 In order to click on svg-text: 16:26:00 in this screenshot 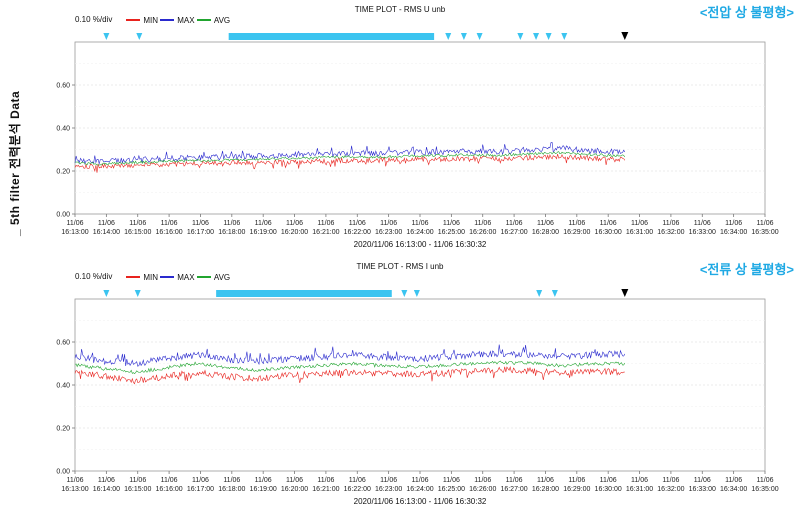, I will do `click(482, 232)`.